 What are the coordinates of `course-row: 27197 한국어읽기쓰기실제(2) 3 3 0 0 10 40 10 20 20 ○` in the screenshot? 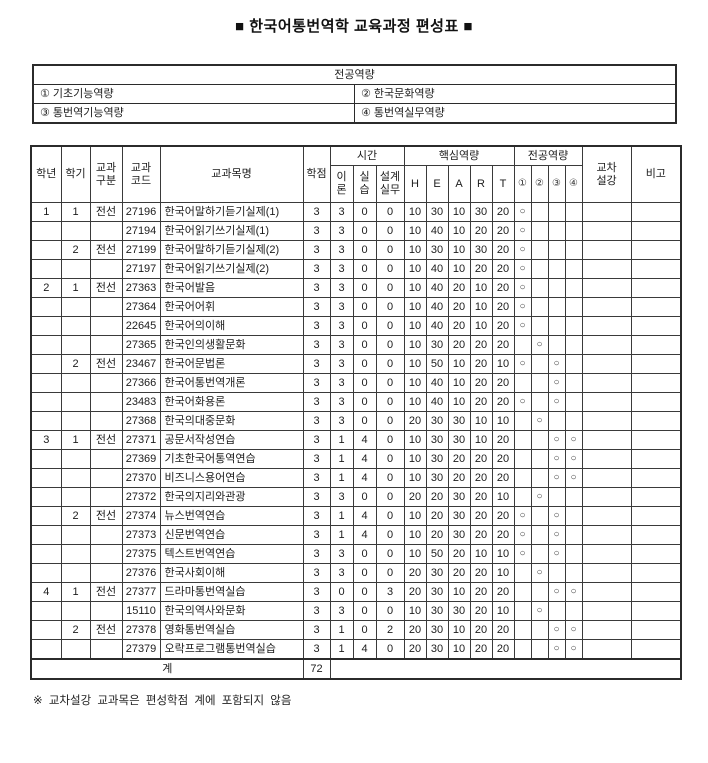 It's located at (356, 269).